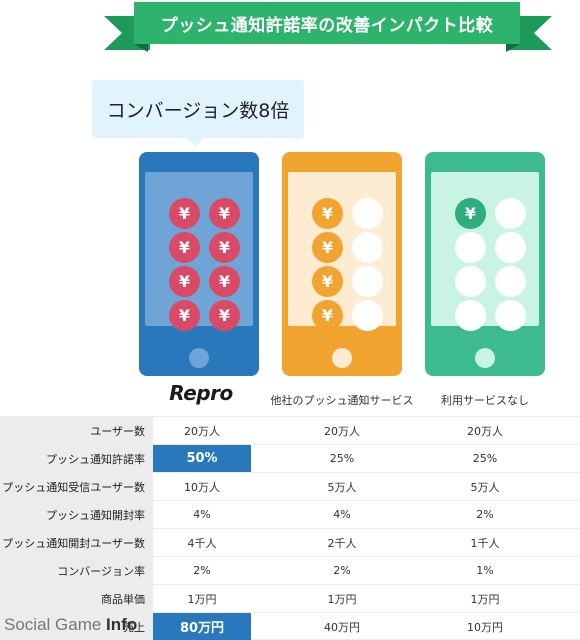 This screenshot has width=580, height=640. What do you see at coordinates (485, 570) in the screenshot?
I see `none-value: 1%` at bounding box center [485, 570].